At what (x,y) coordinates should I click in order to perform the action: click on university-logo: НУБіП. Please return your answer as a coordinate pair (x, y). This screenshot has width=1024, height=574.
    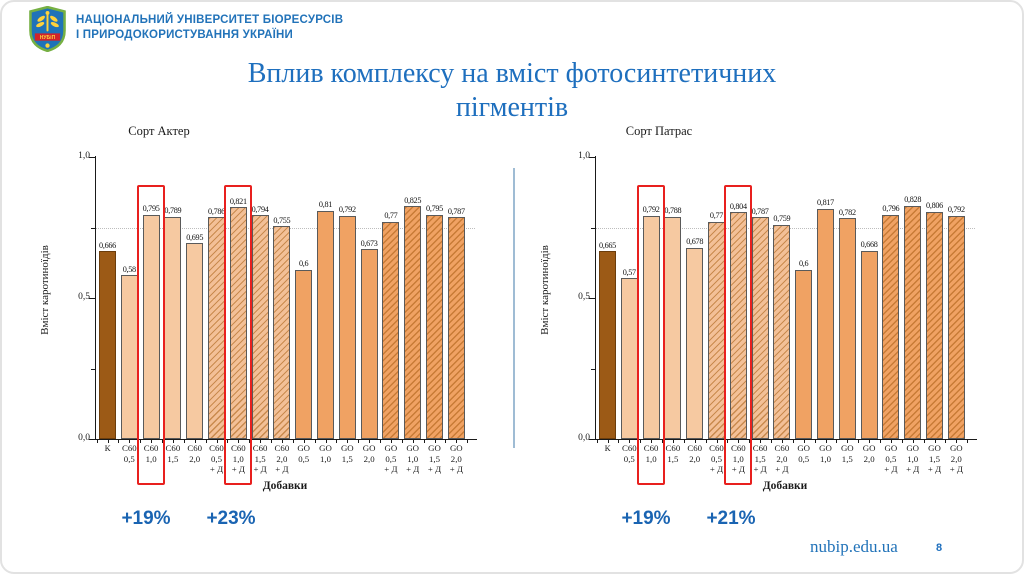
    Looking at the image, I should click on (47, 29).